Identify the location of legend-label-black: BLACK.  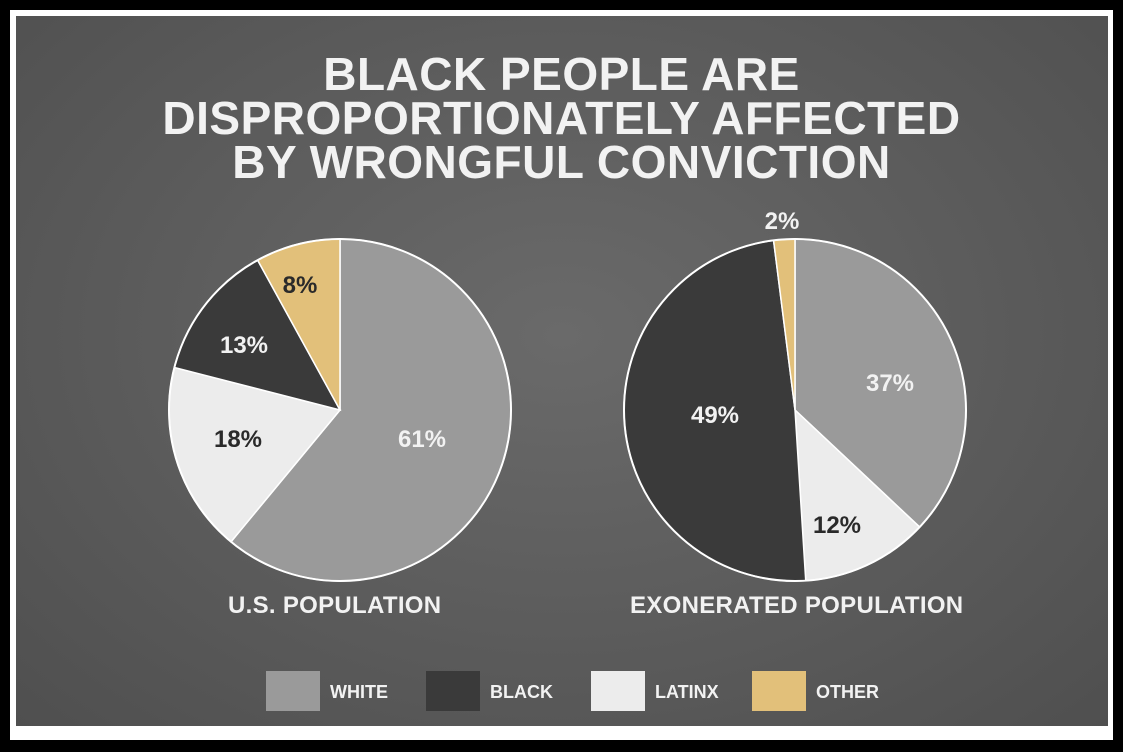
(521, 692).